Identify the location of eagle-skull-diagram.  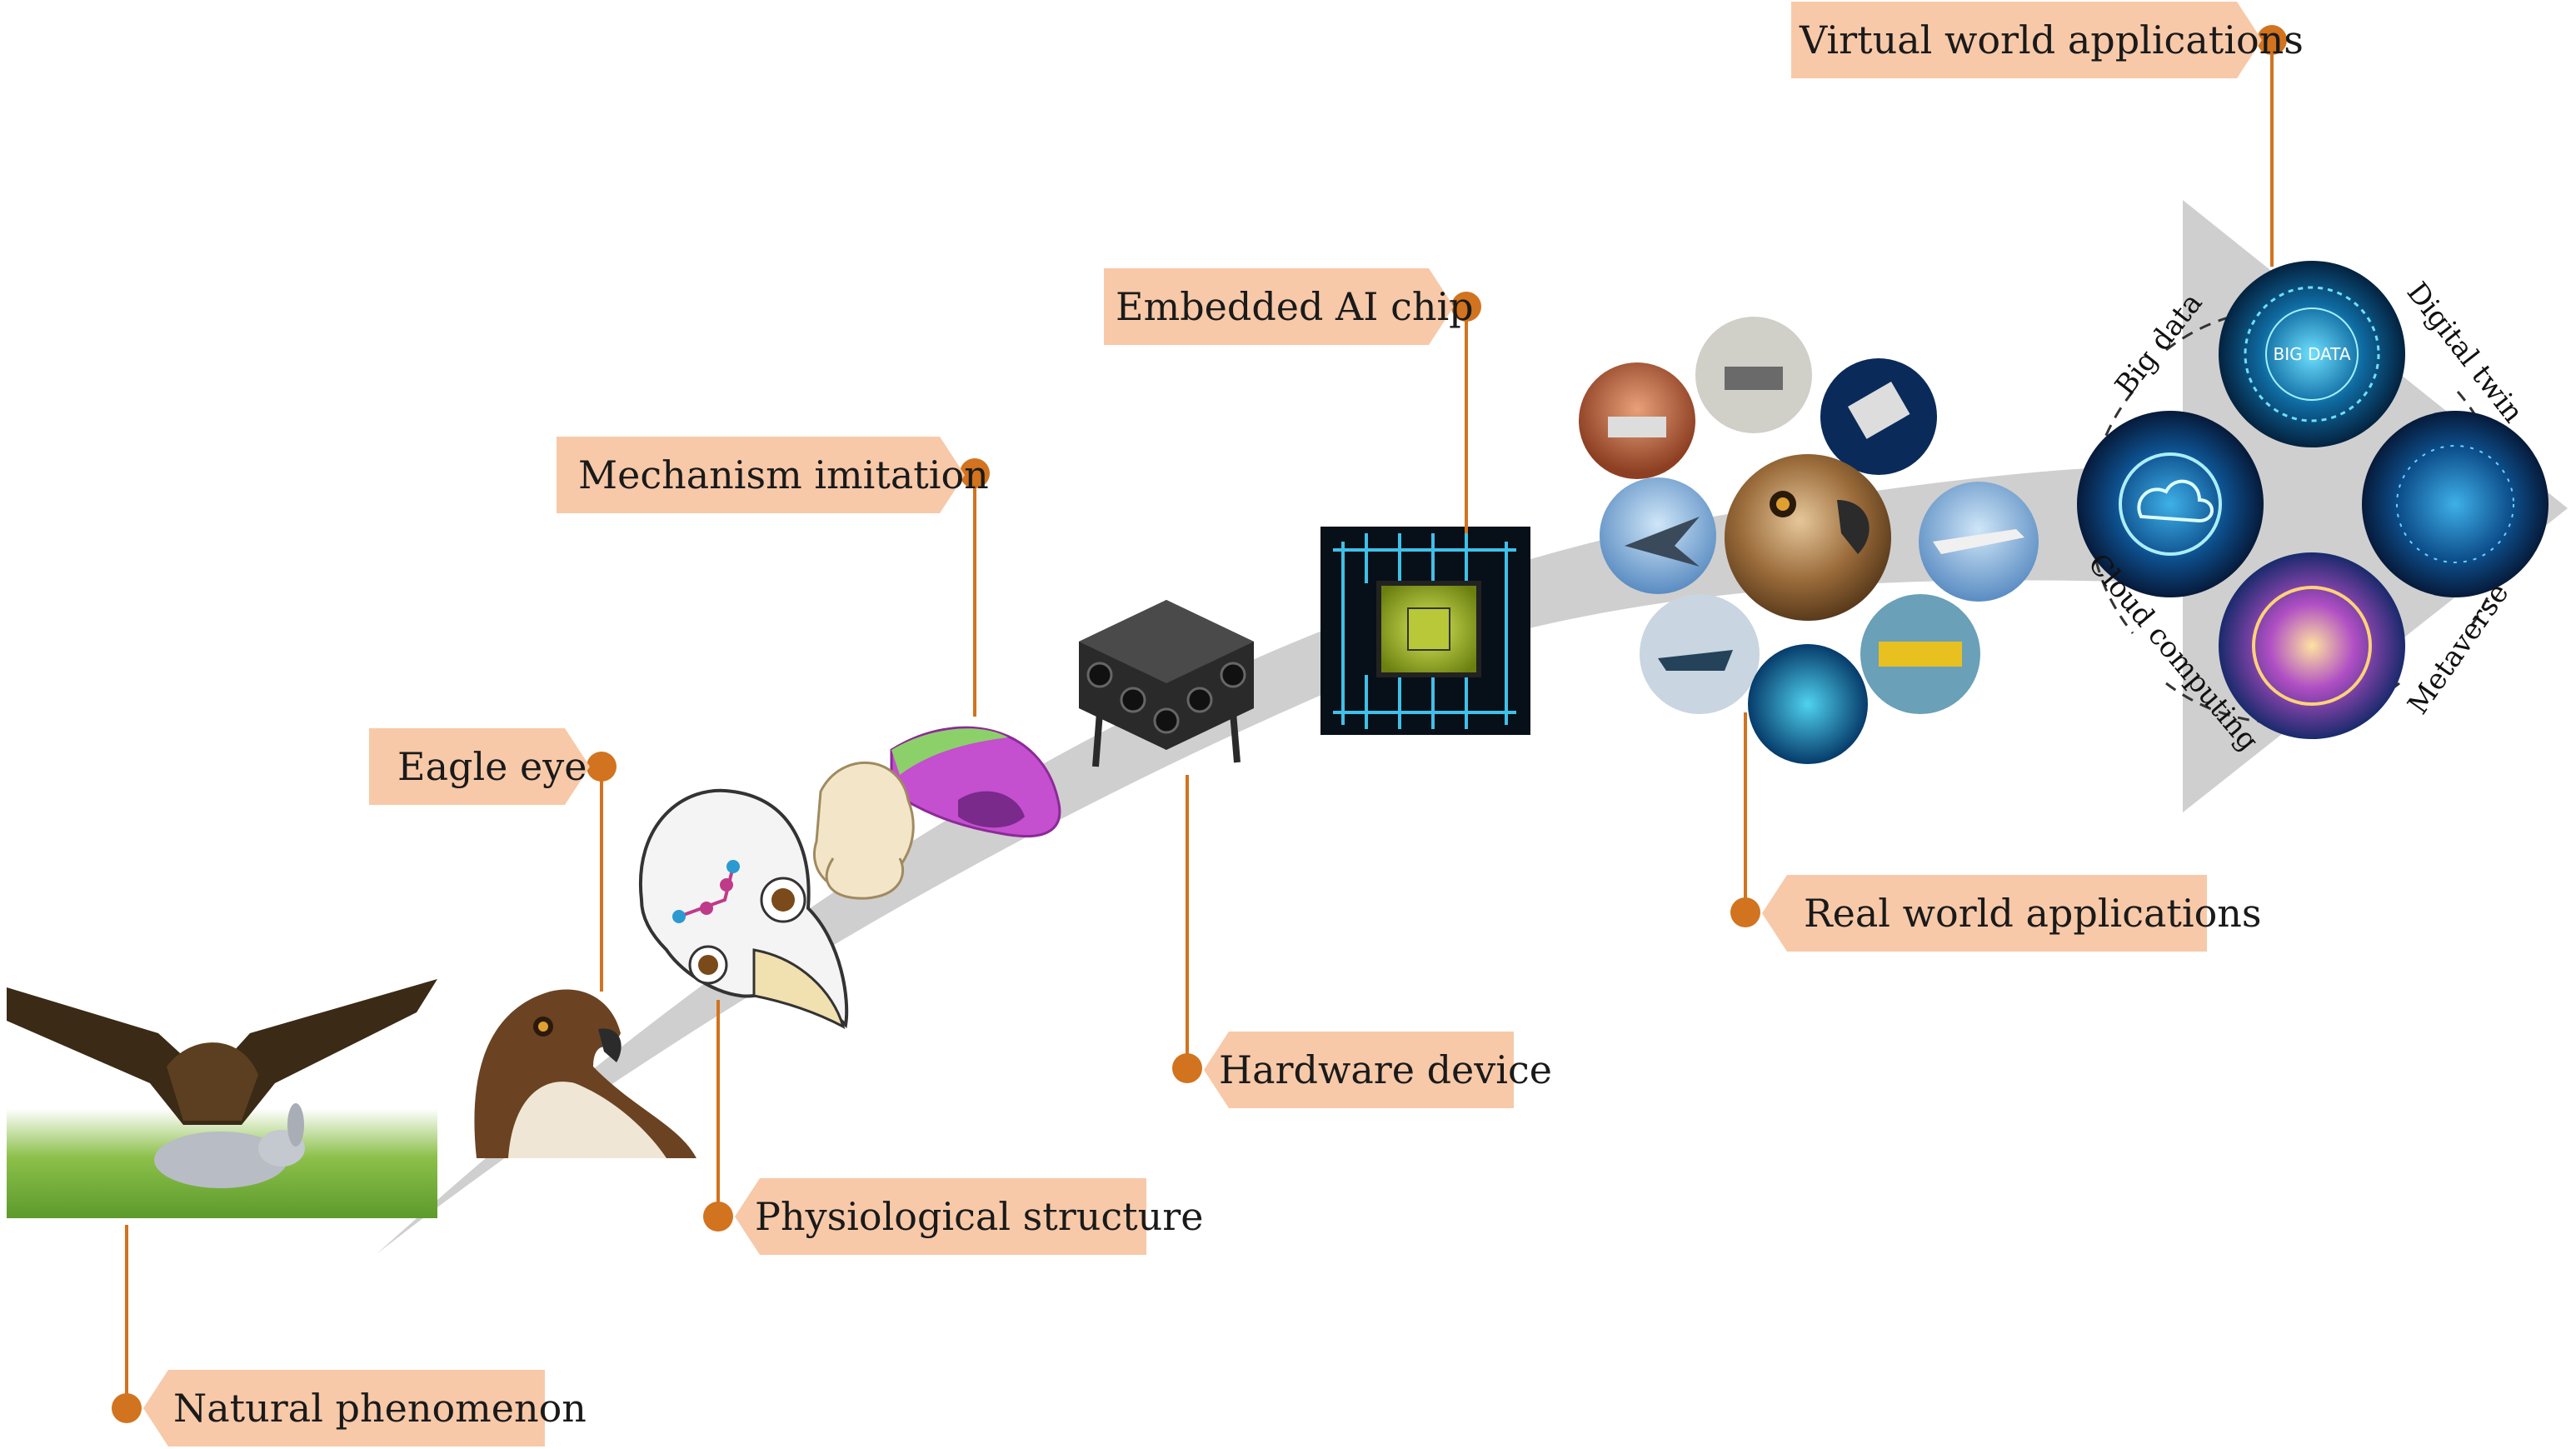
(743, 908).